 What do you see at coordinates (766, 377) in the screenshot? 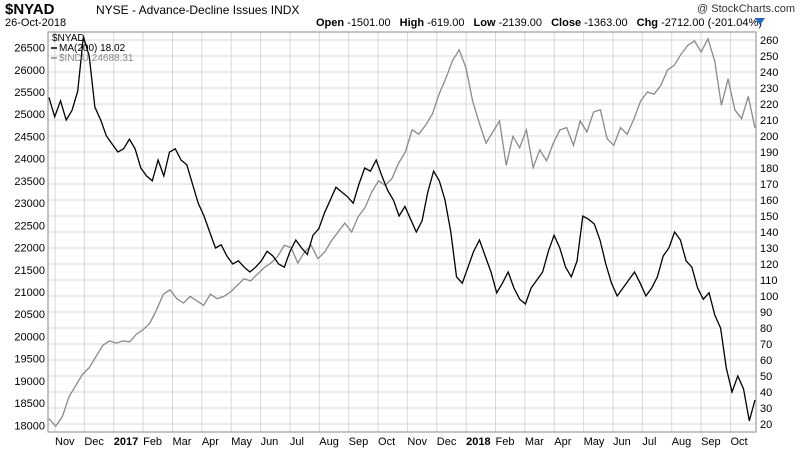
I see `right-tick-label: 50` at bounding box center [766, 377].